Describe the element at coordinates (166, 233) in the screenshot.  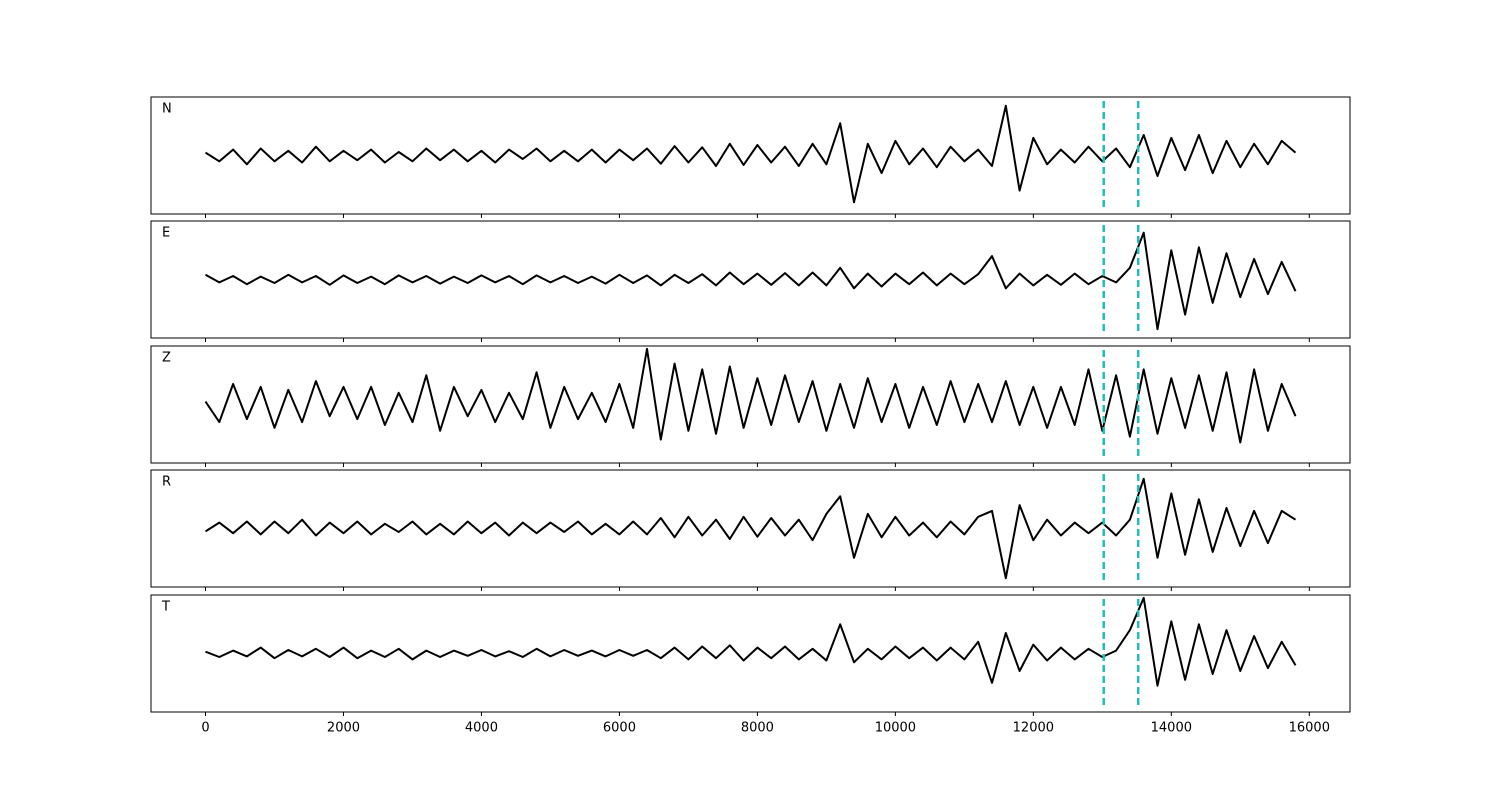
I see `panel-label: E` at that location.